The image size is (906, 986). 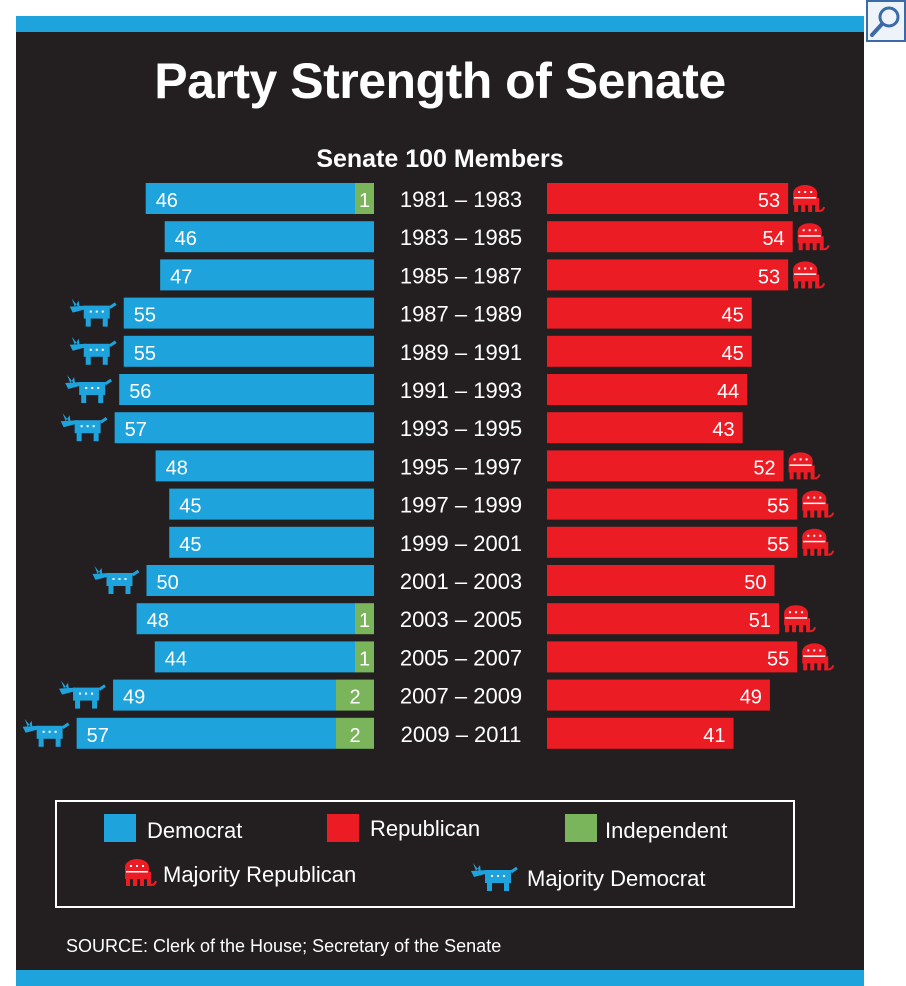 I want to click on year-range-label: 1983 – 1985, so click(x=461, y=237).